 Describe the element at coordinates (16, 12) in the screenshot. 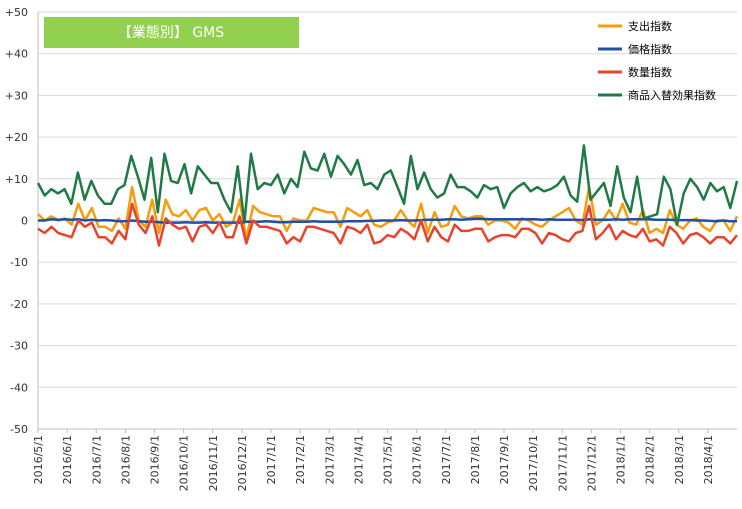

I see `y-tick-label: +50` at that location.